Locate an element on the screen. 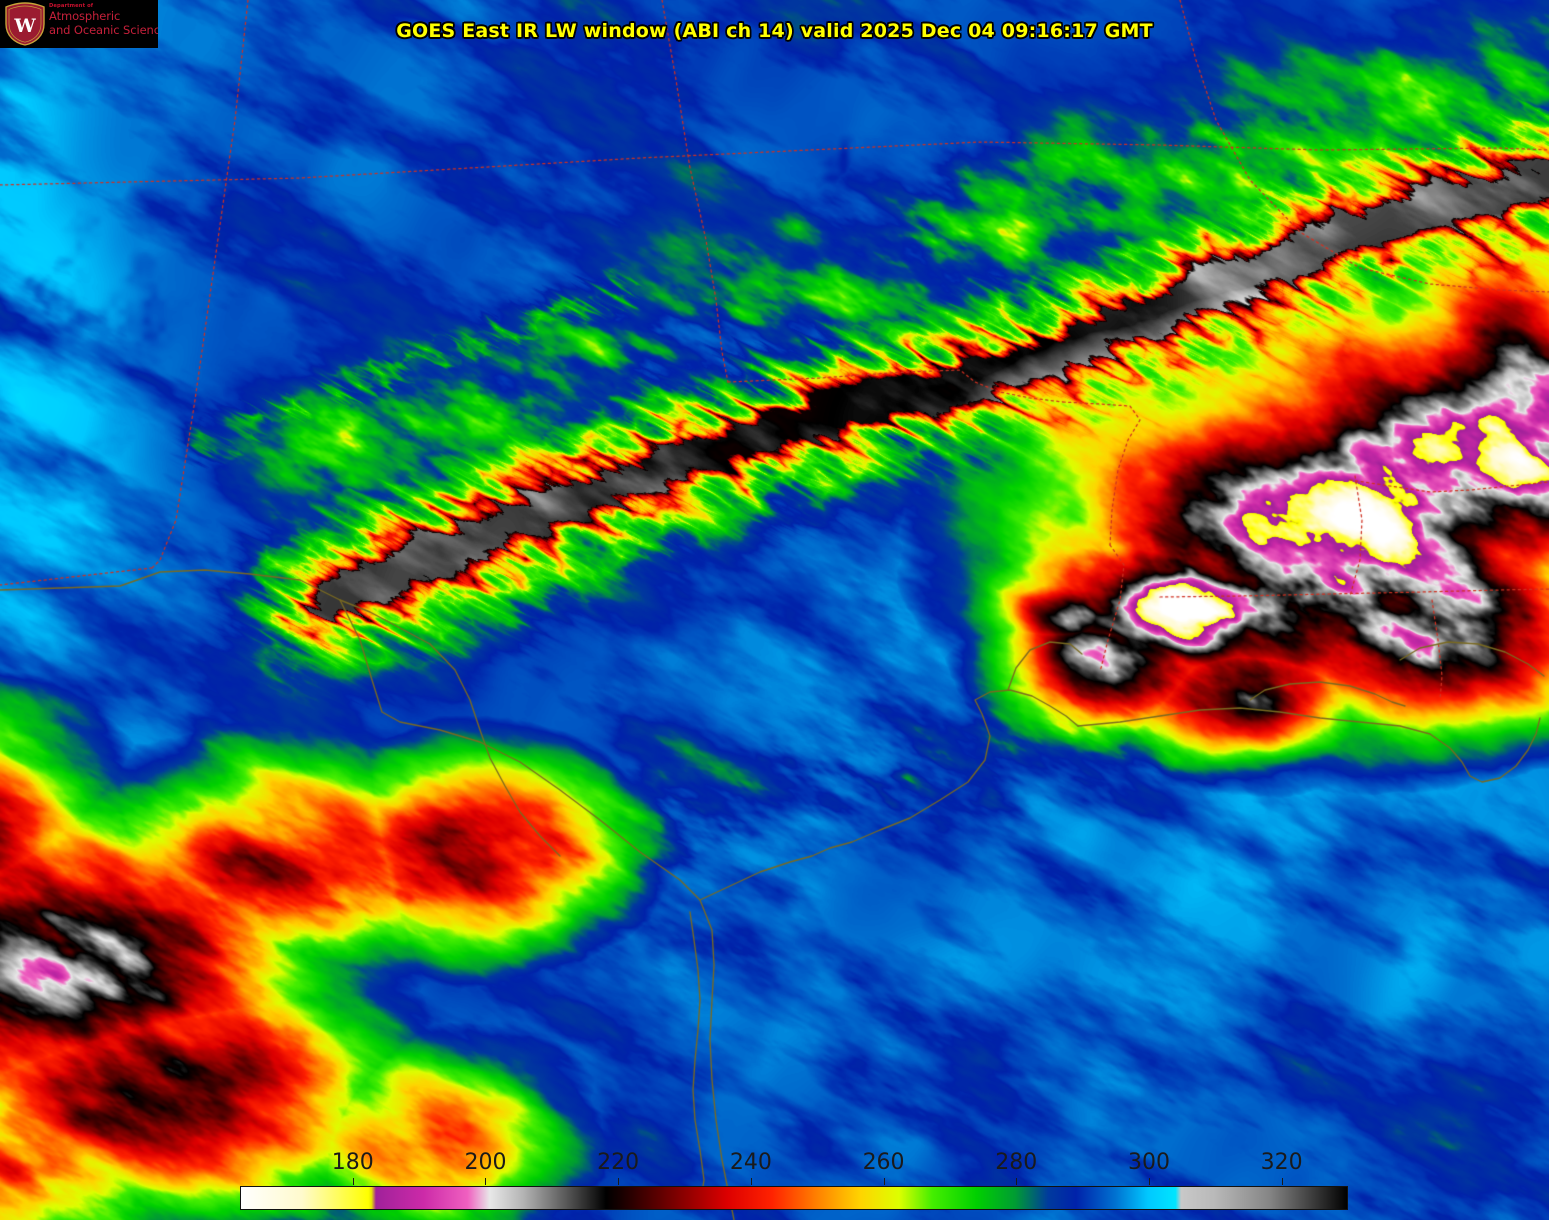 Image resolution: width=1549 pixels, height=1220 pixels. colorbar-tick-label: 300 is located at coordinates (1148, 1162).